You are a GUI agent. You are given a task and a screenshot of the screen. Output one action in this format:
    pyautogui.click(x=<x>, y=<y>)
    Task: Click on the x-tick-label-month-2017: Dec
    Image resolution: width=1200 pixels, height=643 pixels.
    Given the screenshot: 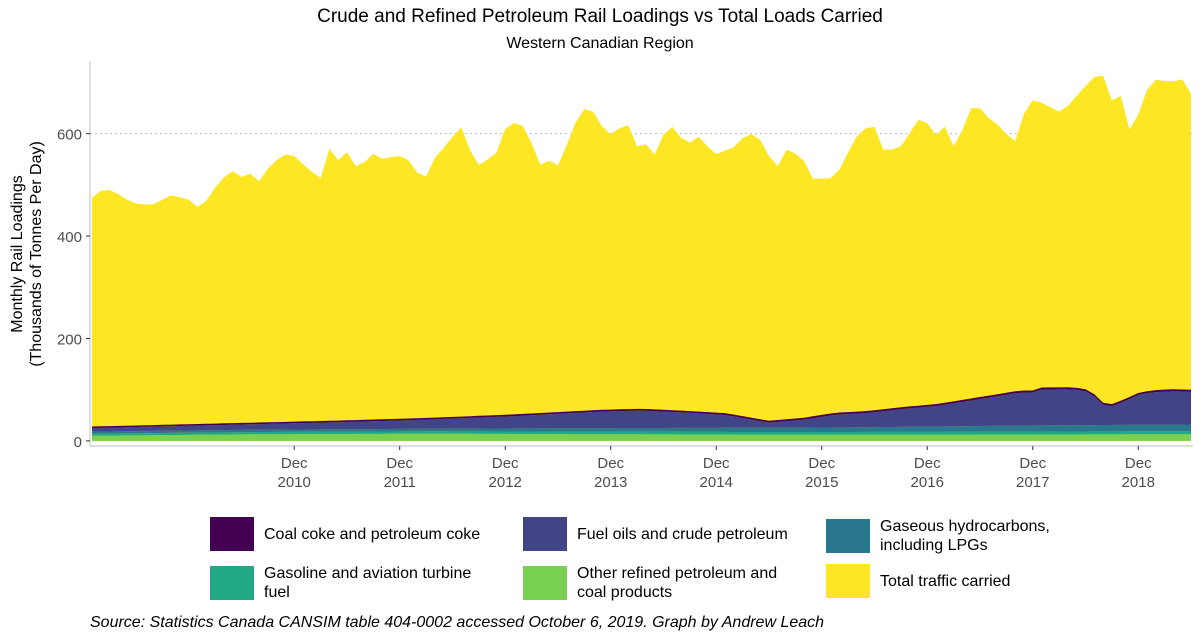 What is the action you would take?
    pyautogui.click(x=1032, y=463)
    